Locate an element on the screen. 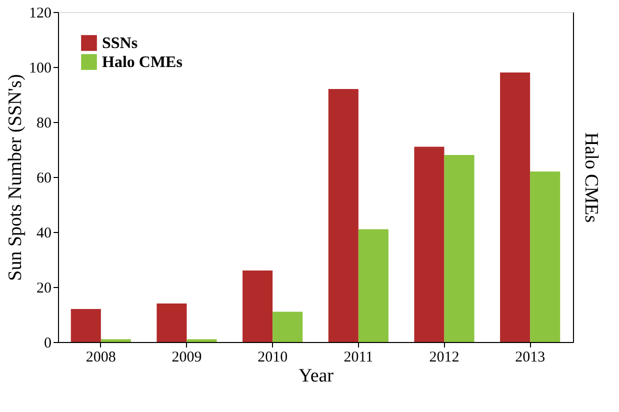 The image size is (619, 412). legend-label: Halo CMEs is located at coordinates (142, 62).